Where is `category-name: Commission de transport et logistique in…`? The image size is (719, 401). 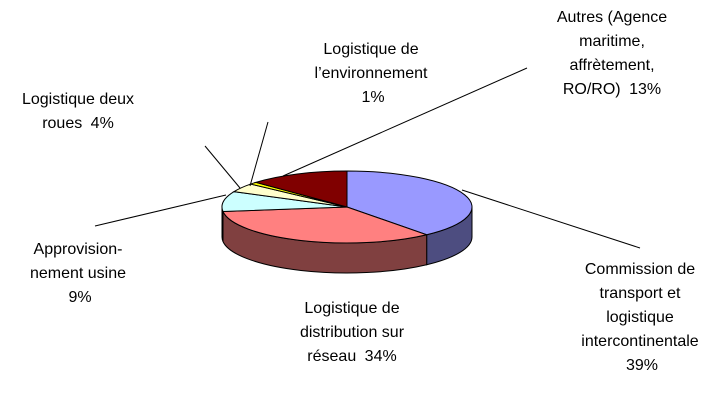
category-name: Commission de transport et logistique in… is located at coordinates (640, 305).